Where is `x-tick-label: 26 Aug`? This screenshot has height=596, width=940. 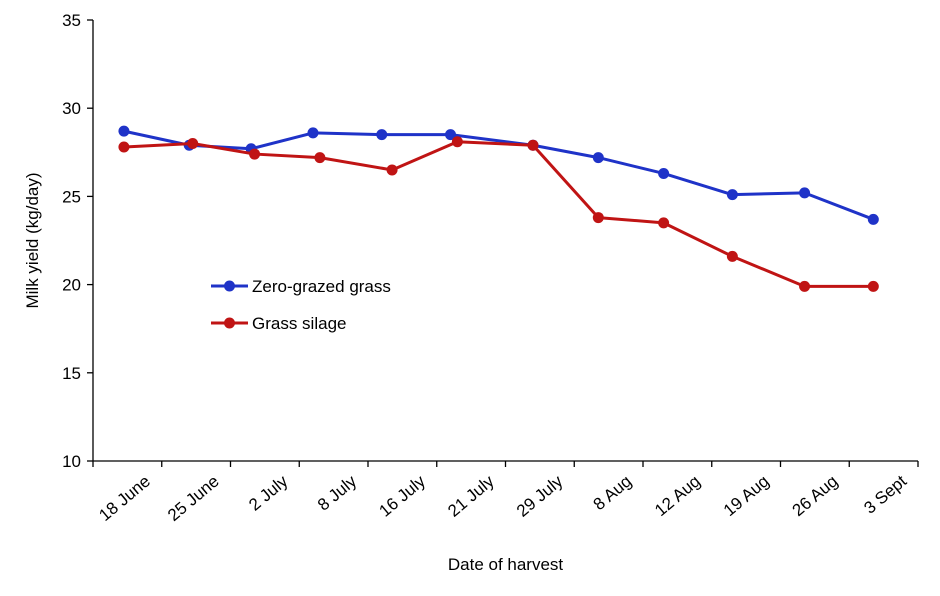 x-tick-label: 26 Aug is located at coordinates (815, 496).